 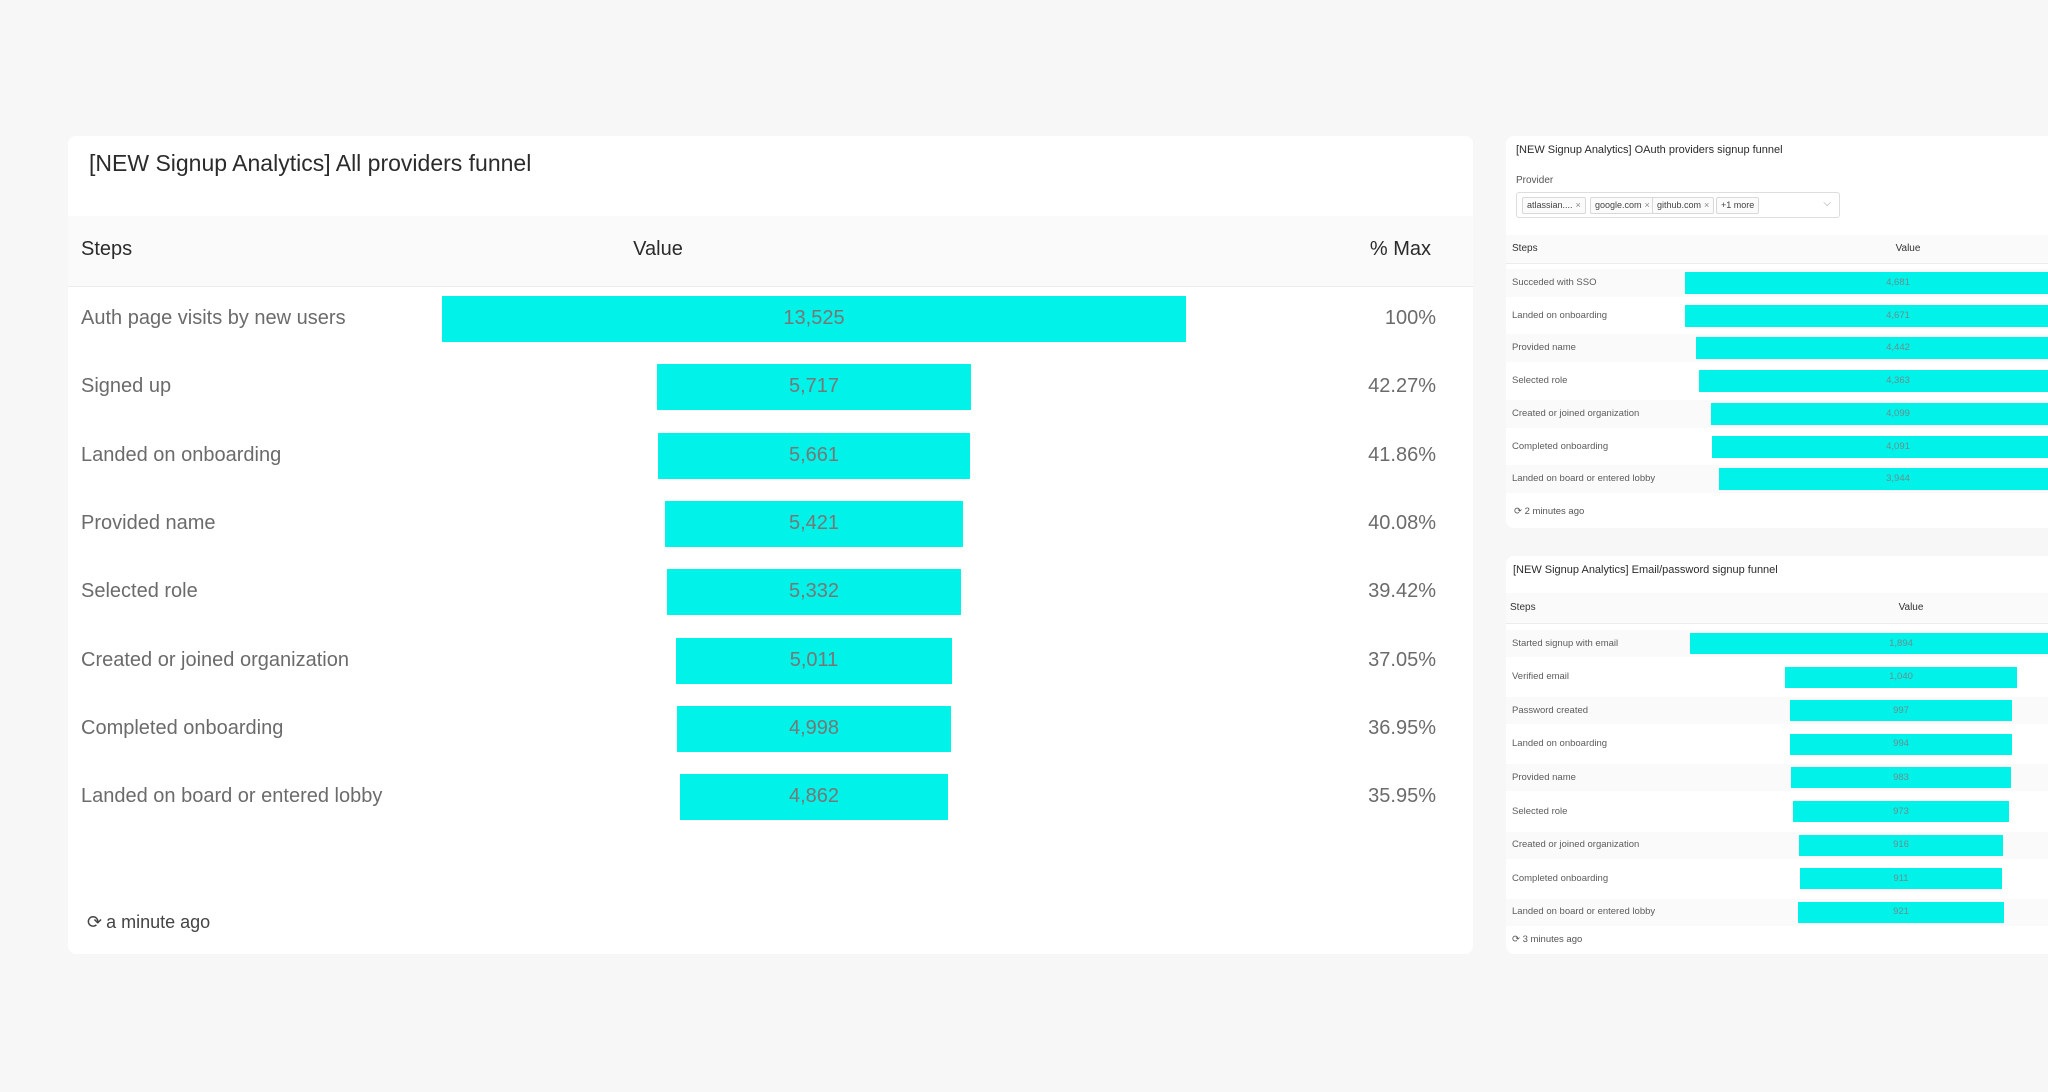 I want to click on step-value: 1,040, so click(x=1901, y=677).